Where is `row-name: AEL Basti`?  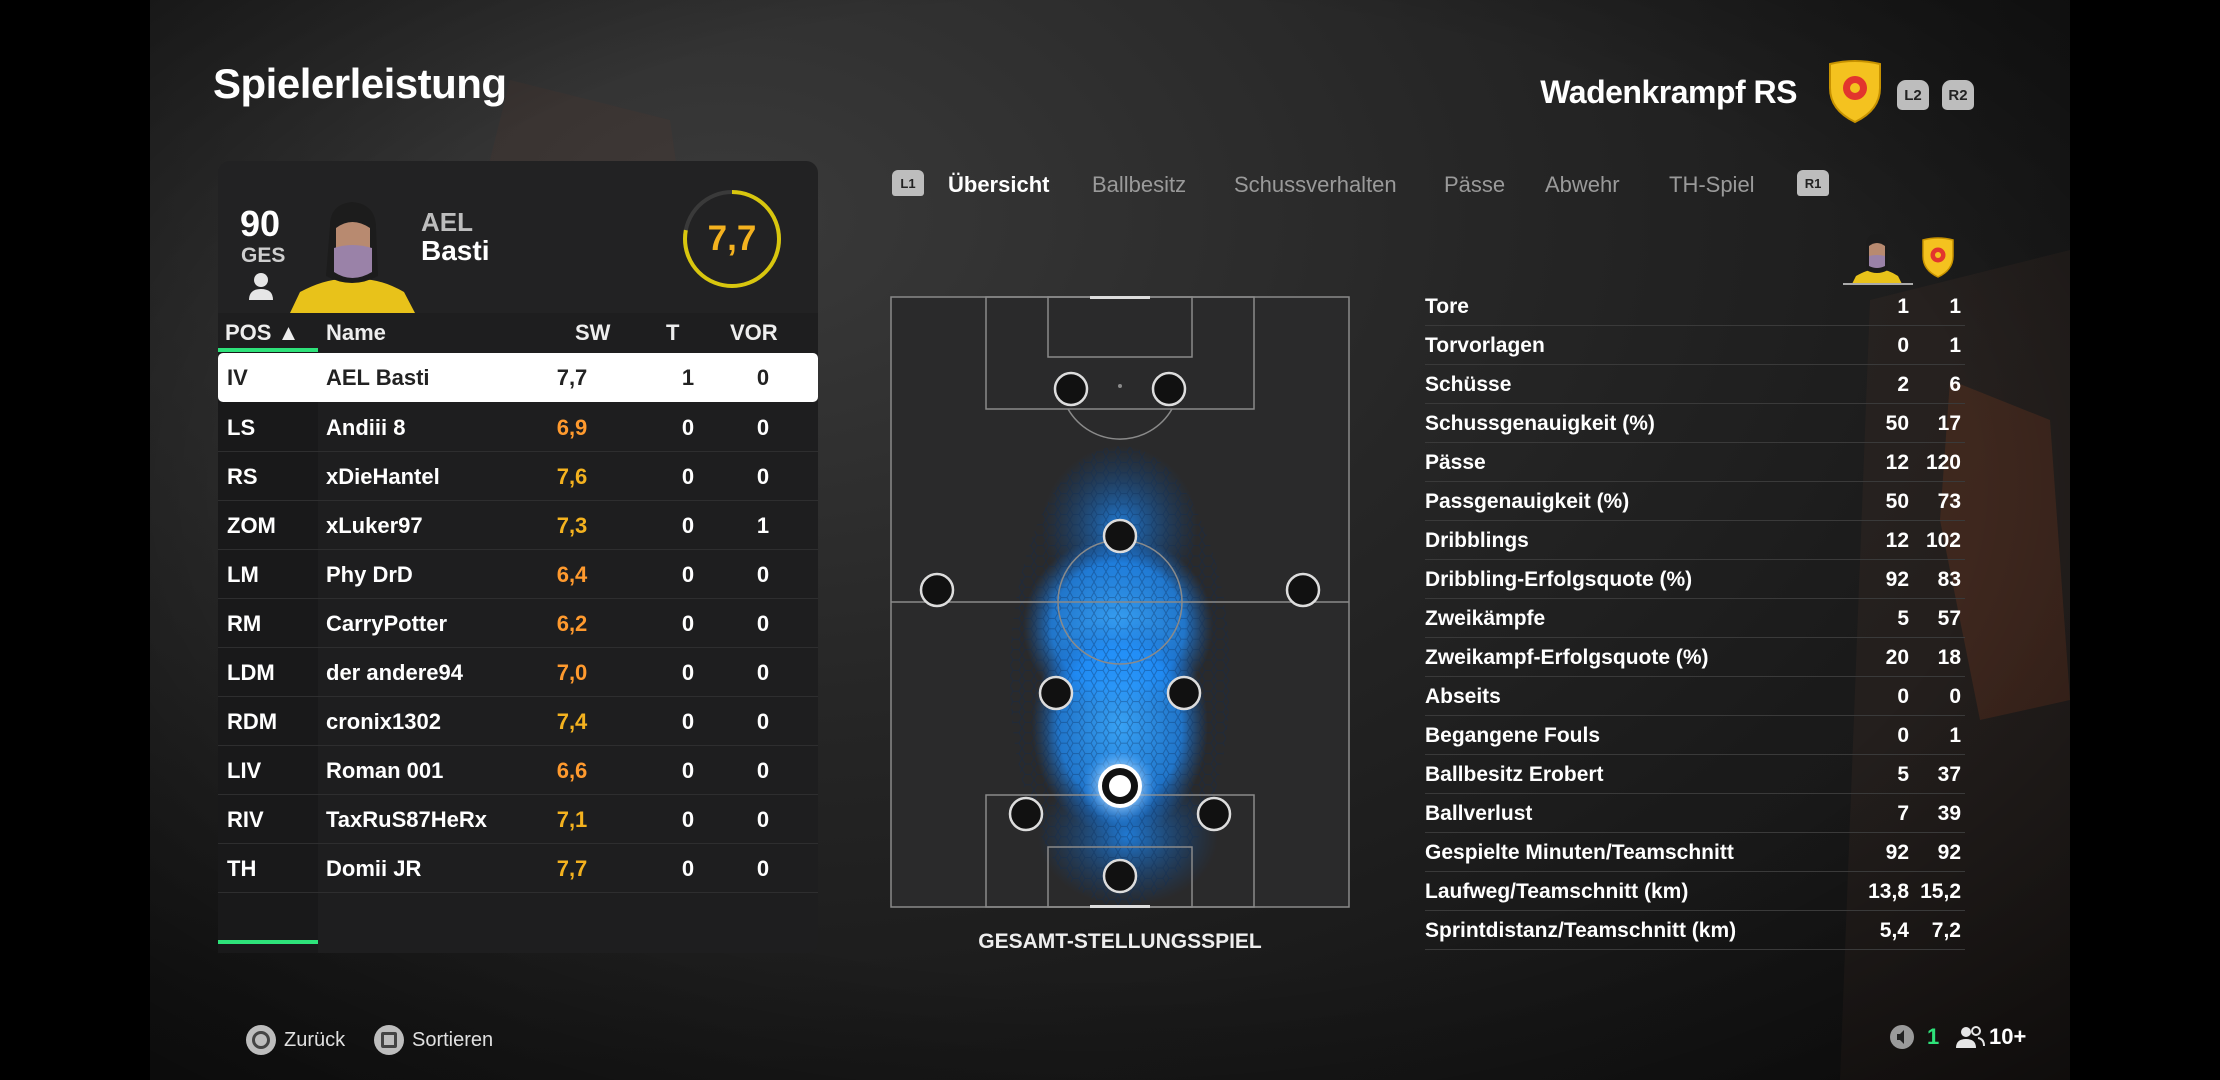 row-name: AEL Basti is located at coordinates (378, 377).